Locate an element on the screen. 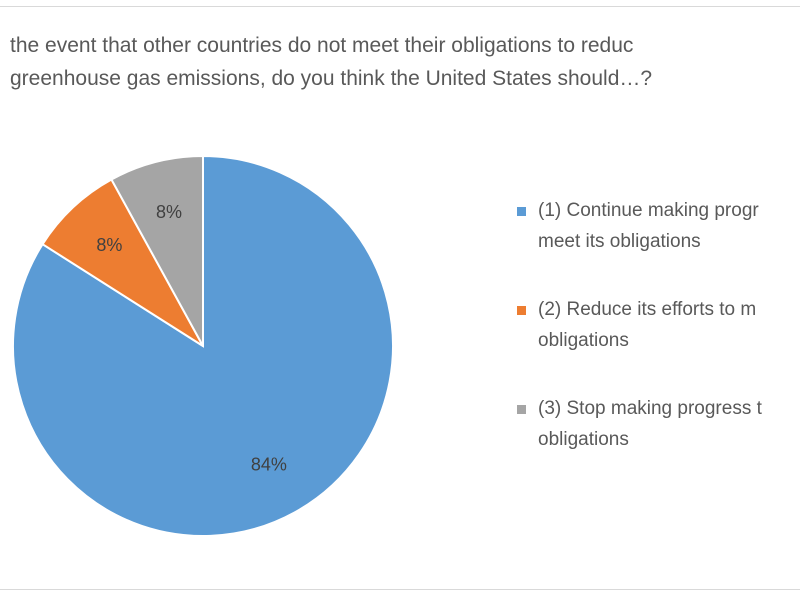 This screenshot has width=800, height=600. legend-label-line-1: (3) Stop making progress t is located at coordinates (650, 408).